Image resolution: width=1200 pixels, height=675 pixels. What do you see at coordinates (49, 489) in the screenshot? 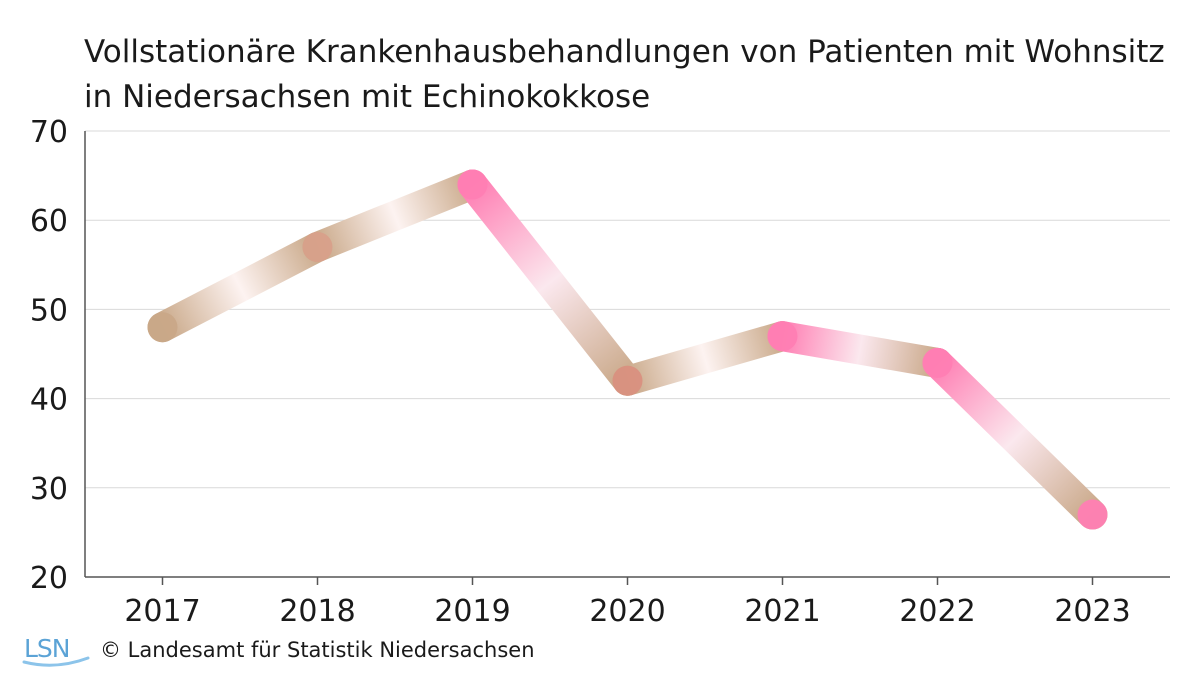
I see `y-tick-label: 30` at bounding box center [49, 489].